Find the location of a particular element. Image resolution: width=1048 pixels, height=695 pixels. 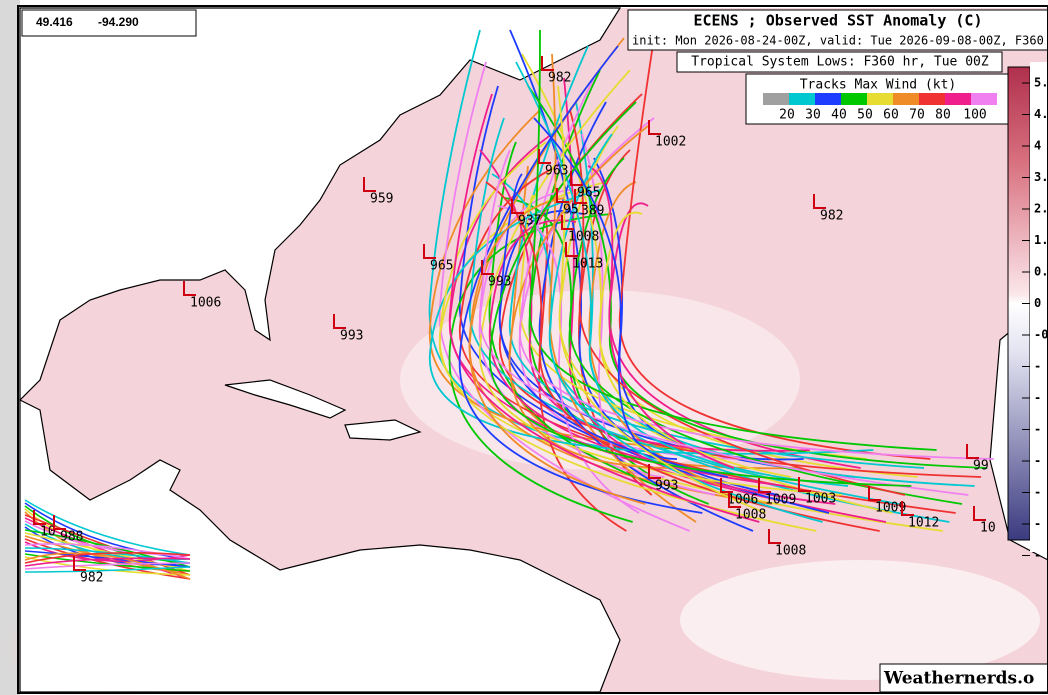

colorbar-label: 0. is located at coordinates (1041, 272).